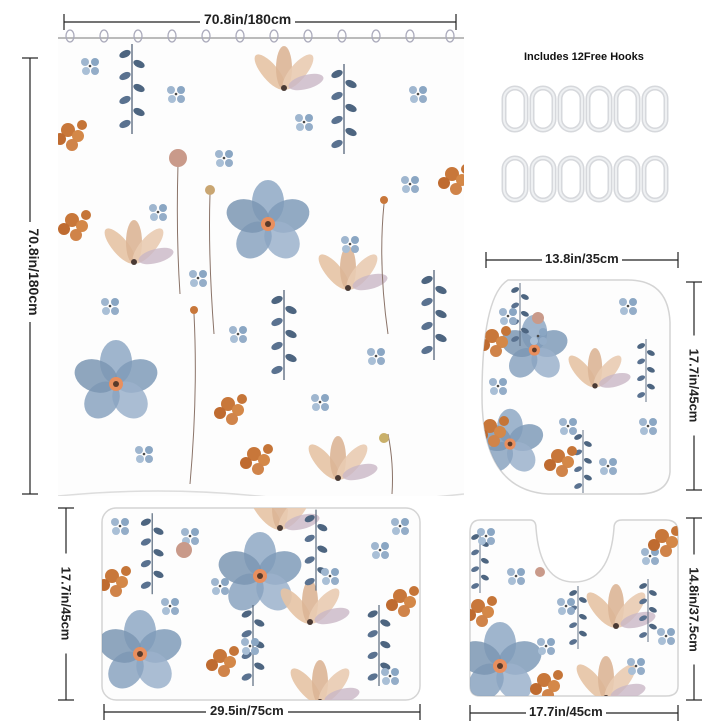 The width and height of the screenshot is (720, 725). Describe the element at coordinates (694, 385) in the screenshot. I see `lid-height-label: 17.7in/45cm` at that location.